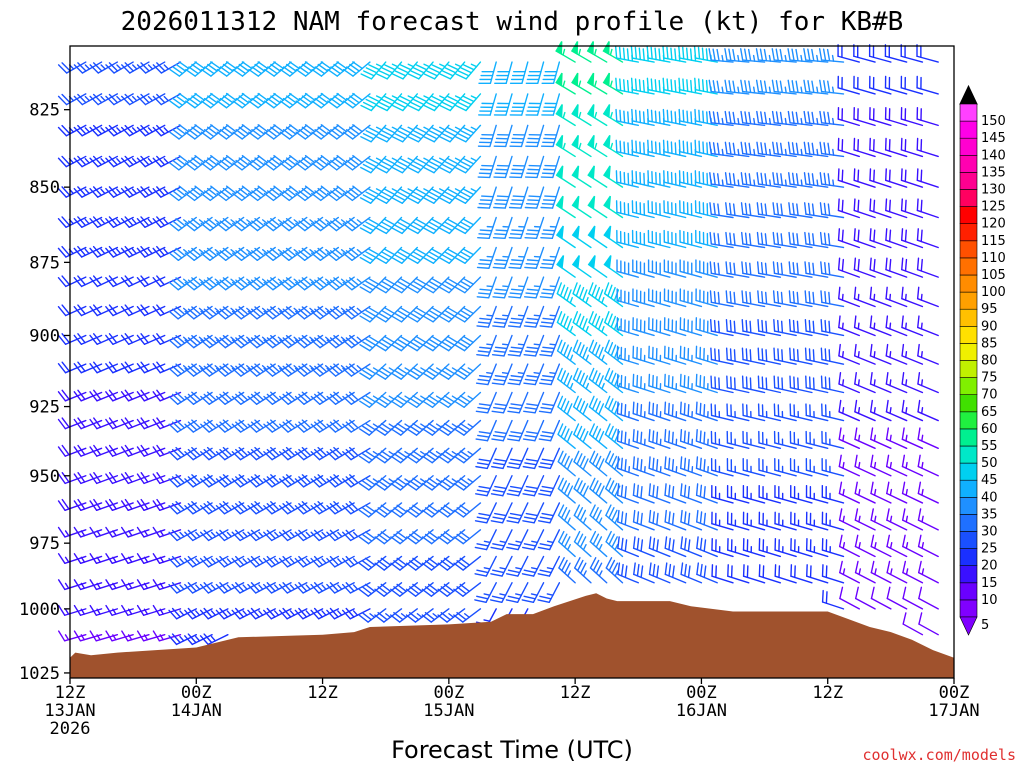  What do you see at coordinates (989, 583) in the screenshot?
I see `colorbar-label: 15` at bounding box center [989, 583].